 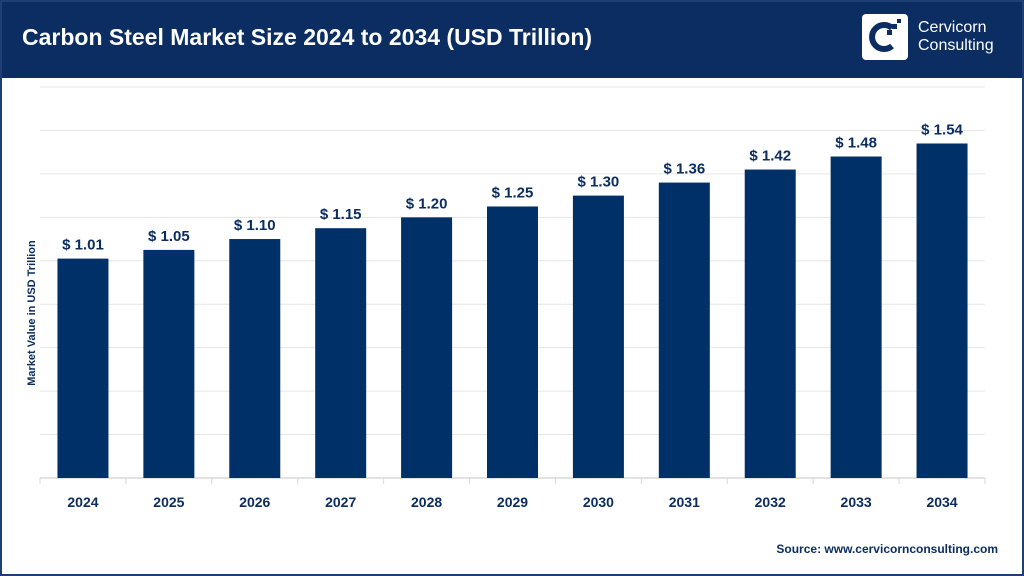 I want to click on bar-2032, so click(x=770, y=324).